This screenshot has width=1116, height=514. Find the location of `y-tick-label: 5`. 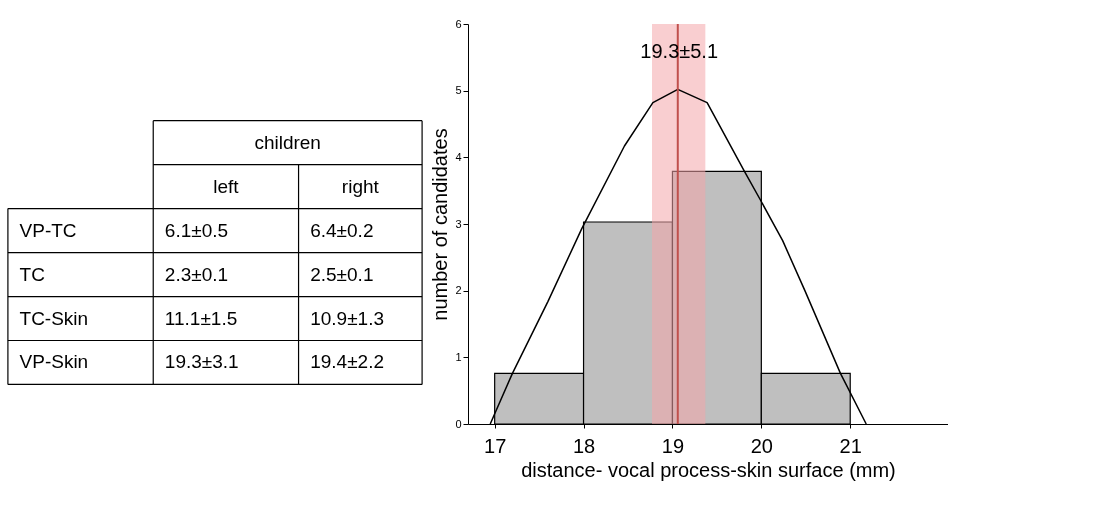

y-tick-label: 5 is located at coordinates (458, 90).